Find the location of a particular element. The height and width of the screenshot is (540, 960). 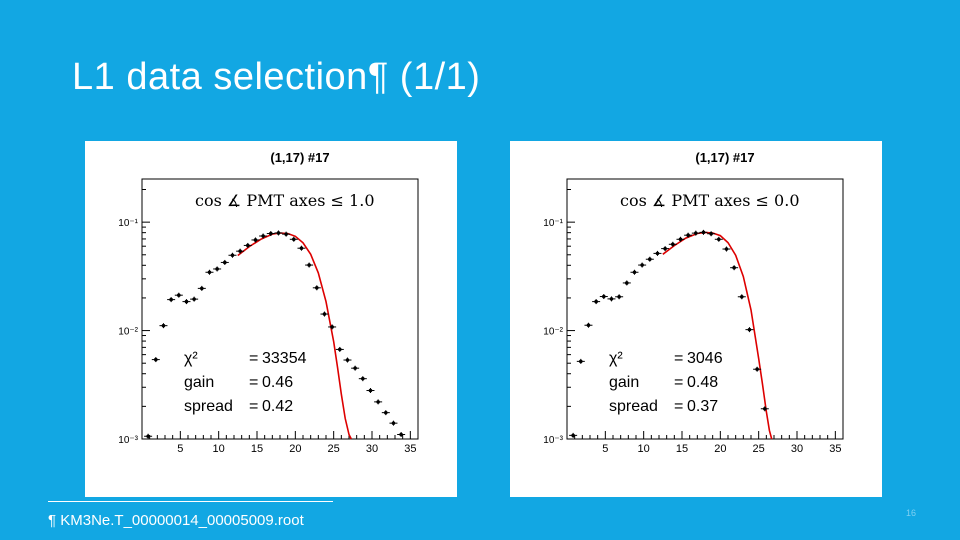

x-tick-label: 5 is located at coordinates (180, 449).